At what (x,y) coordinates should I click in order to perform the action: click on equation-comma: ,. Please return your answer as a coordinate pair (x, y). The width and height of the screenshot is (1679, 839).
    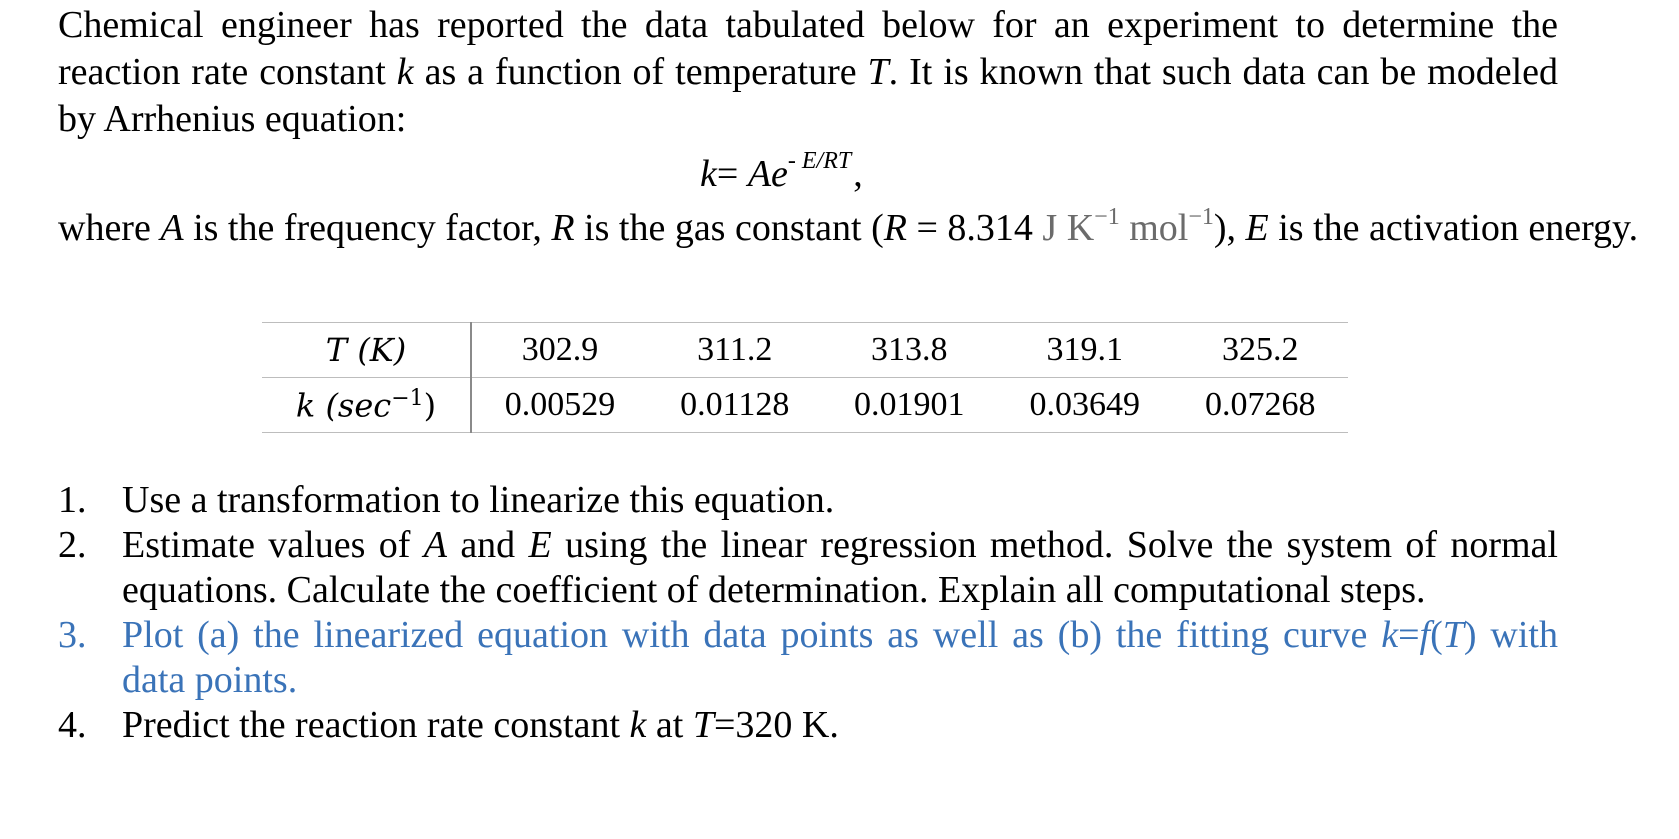
    Looking at the image, I should click on (858, 174).